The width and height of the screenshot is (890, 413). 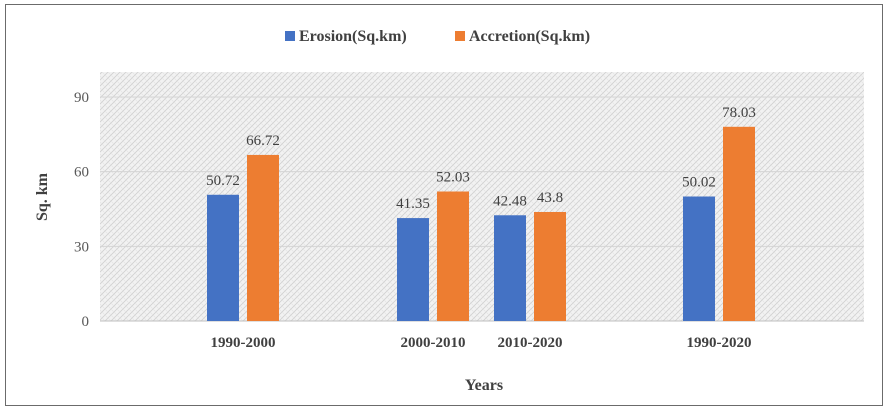 What do you see at coordinates (719, 343) in the screenshot?
I see `x-tick-label: 1990-2020` at bounding box center [719, 343].